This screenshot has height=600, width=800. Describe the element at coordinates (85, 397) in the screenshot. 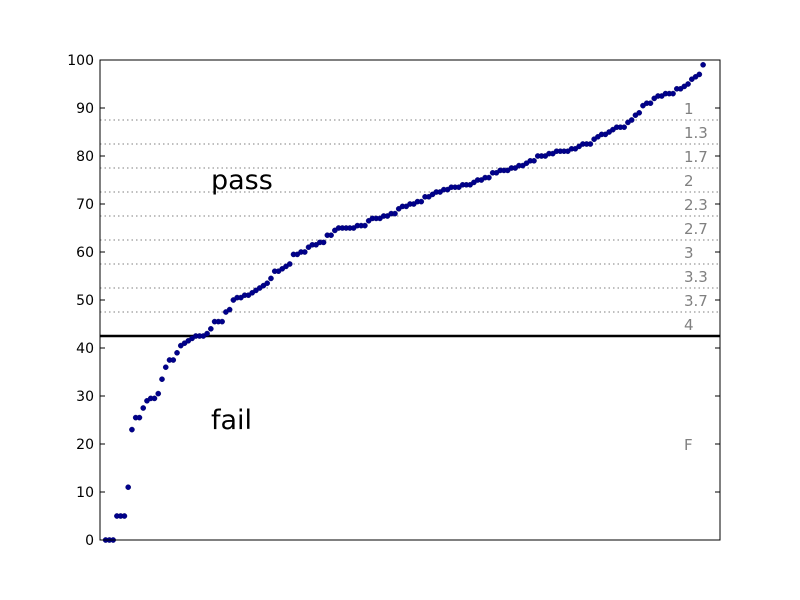

I see `y-tick-label: 30` at that location.